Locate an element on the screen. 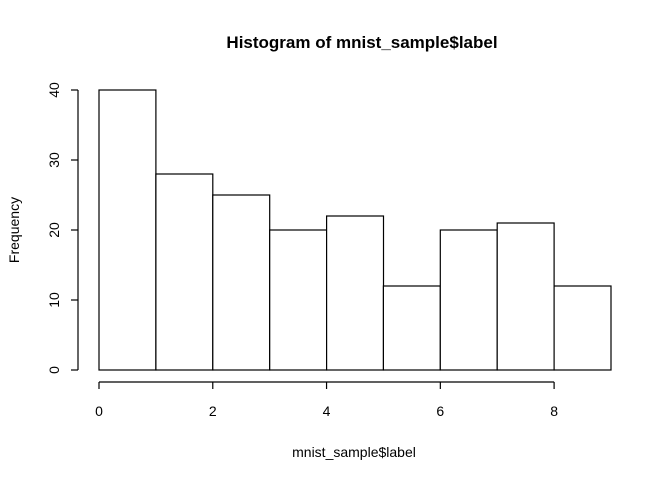  y-axis-label: Frequency is located at coordinates (14, 230).